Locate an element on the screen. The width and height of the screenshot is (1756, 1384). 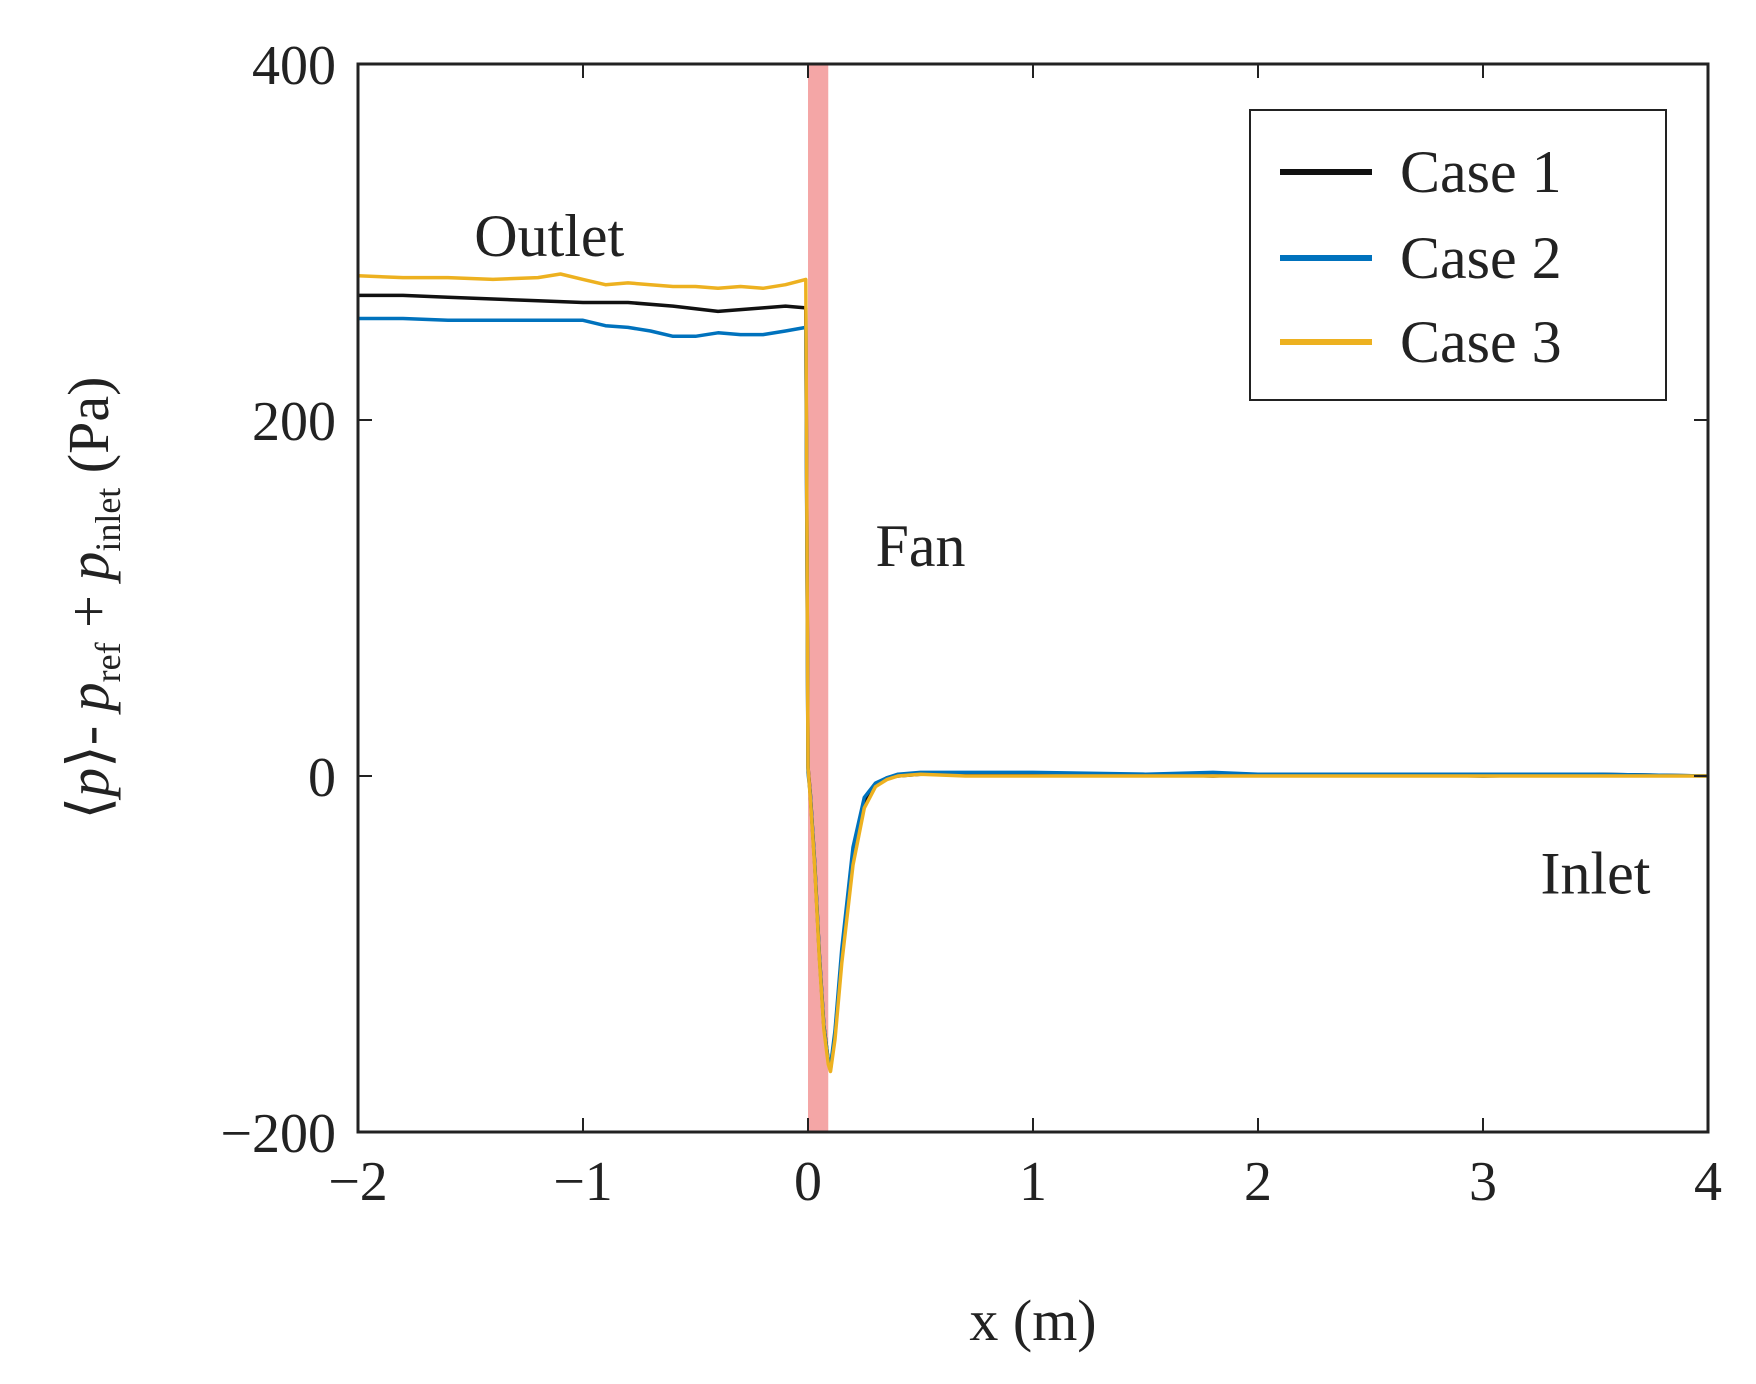
x-tick-label: −1 is located at coordinates (583, 1182).